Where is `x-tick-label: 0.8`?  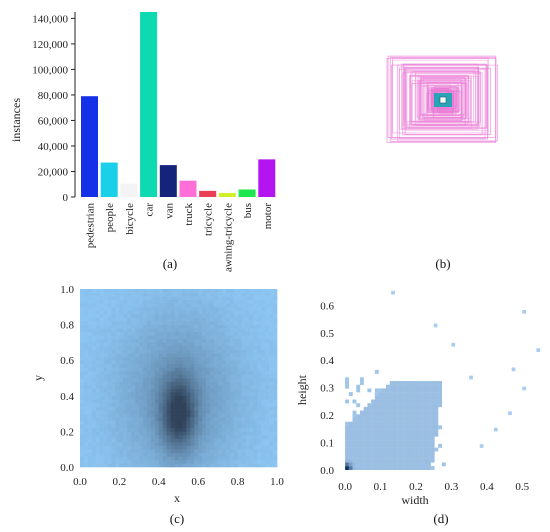
x-tick-label: 0.8 is located at coordinates (238, 482).